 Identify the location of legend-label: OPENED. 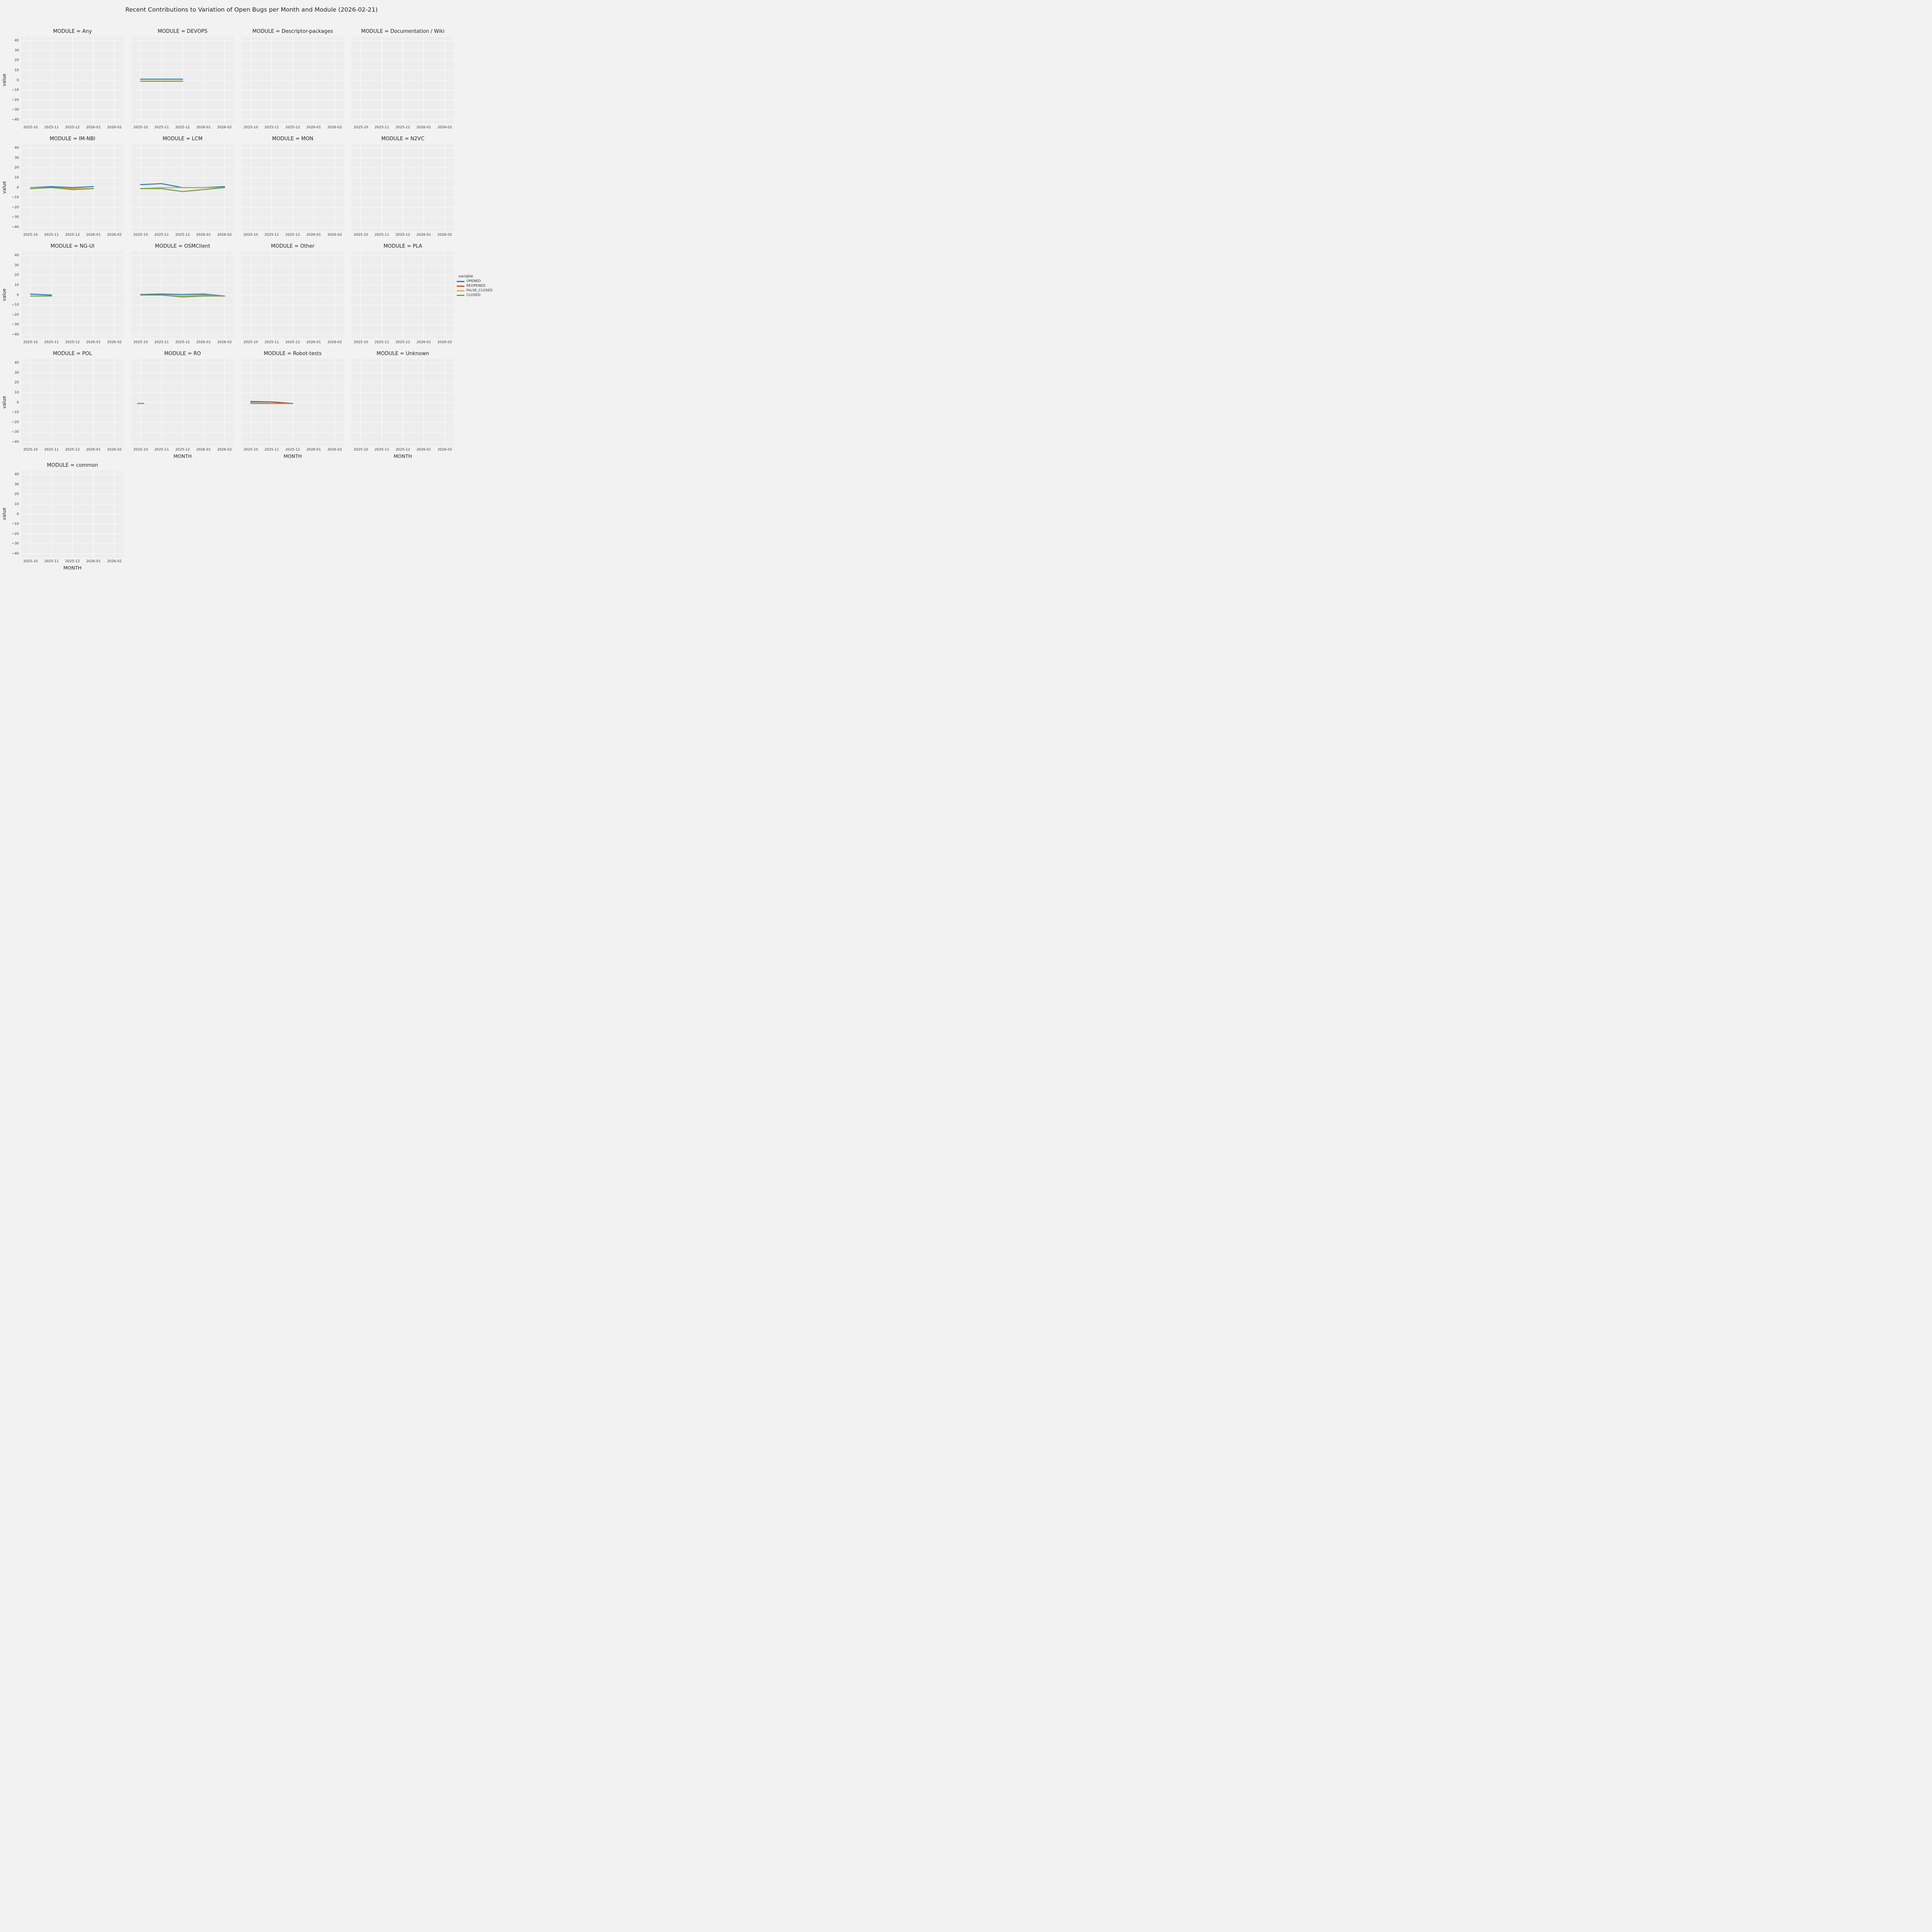
(474, 281).